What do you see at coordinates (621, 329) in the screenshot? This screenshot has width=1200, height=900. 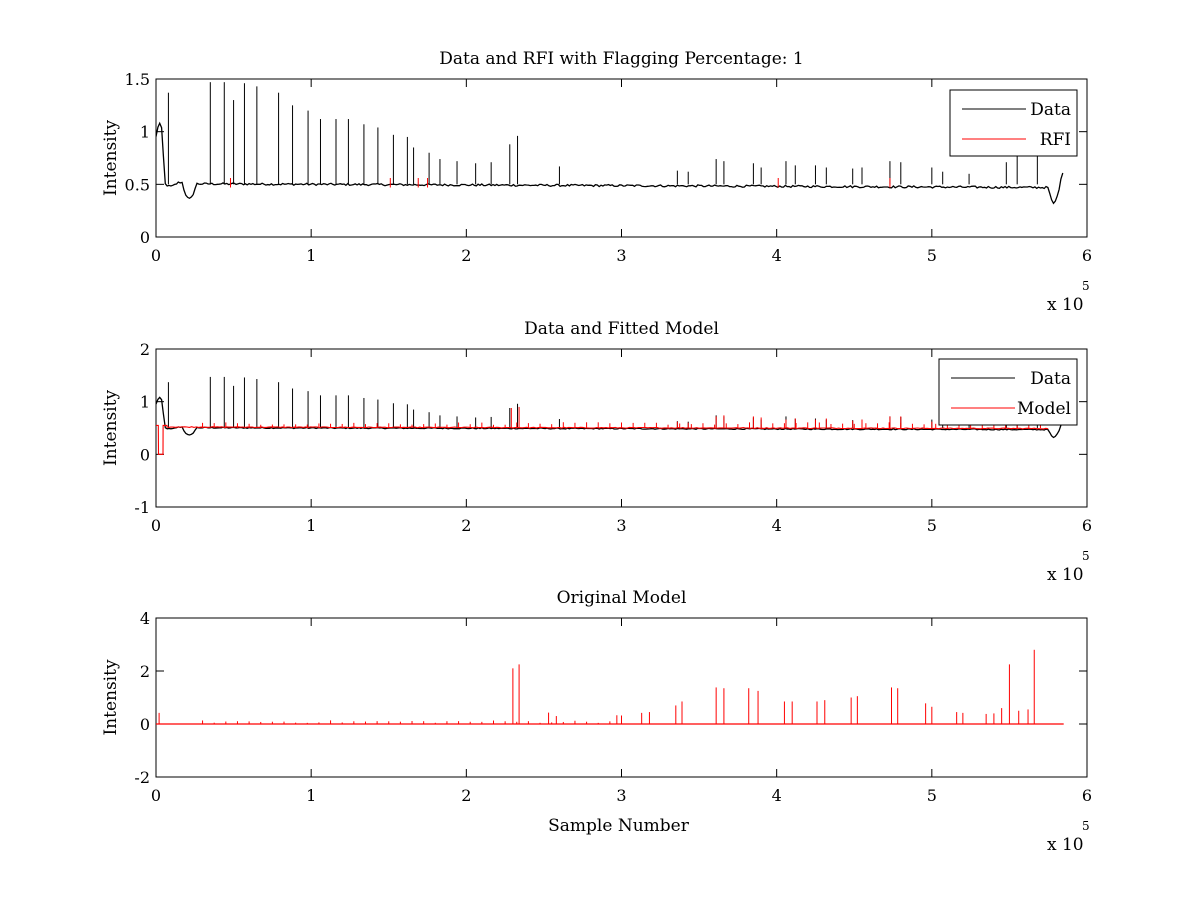 I see `chart-title: Data and Fitted Model` at bounding box center [621, 329].